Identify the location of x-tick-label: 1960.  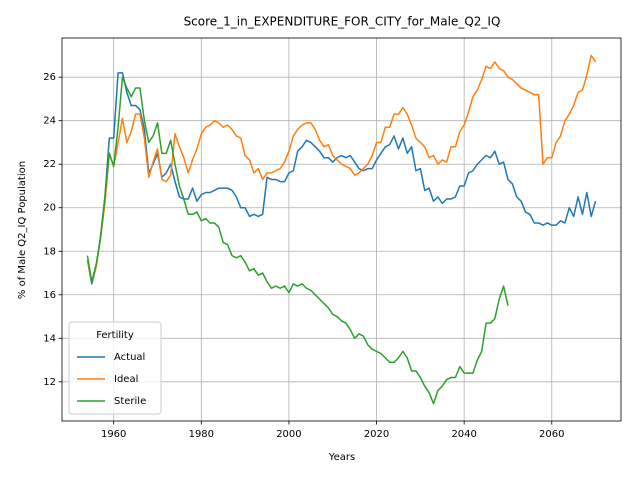
(113, 434).